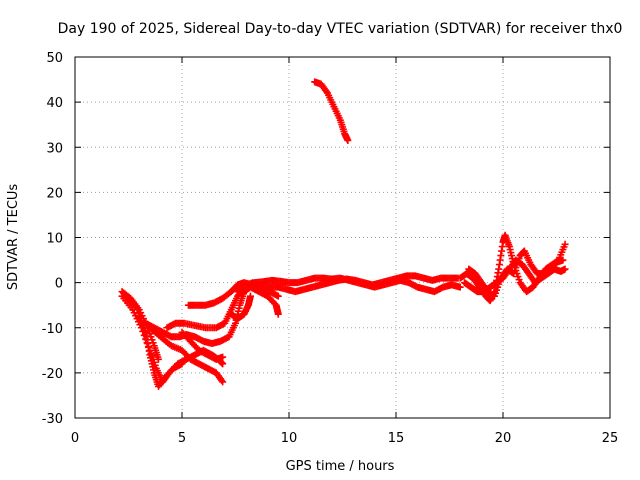 The width and height of the screenshot is (640, 480). I want to click on y-tick-label: 0, so click(59, 284).